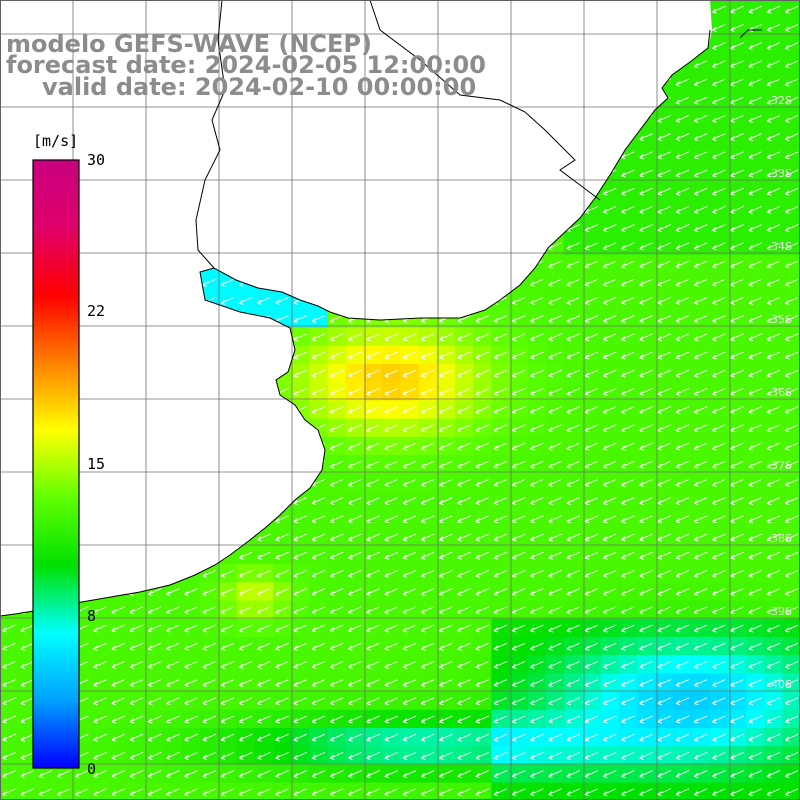 This screenshot has height=800, width=800. What do you see at coordinates (781, 538) in the screenshot?
I see `lat-label: 38S` at bounding box center [781, 538].